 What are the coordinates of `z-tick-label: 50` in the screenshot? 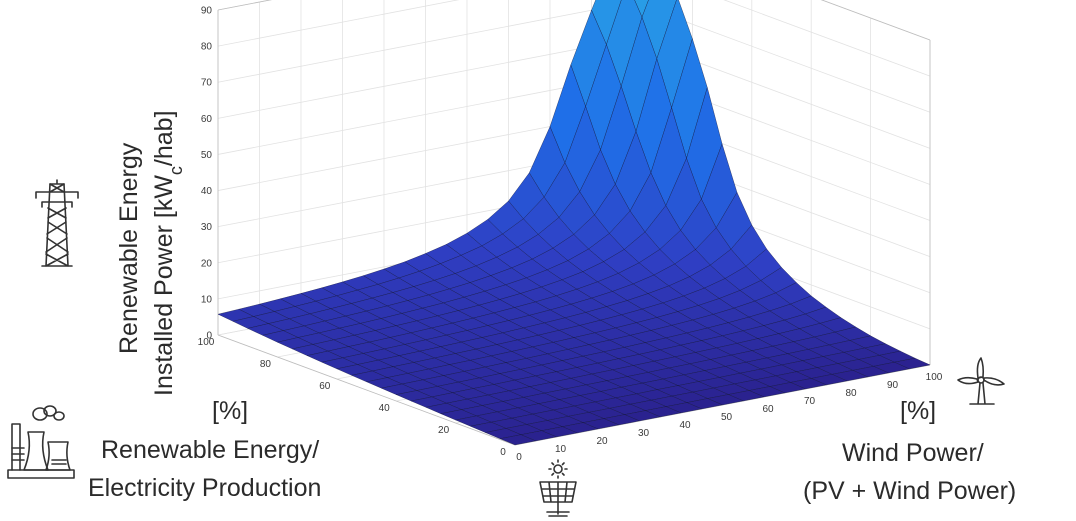 It's located at (207, 155).